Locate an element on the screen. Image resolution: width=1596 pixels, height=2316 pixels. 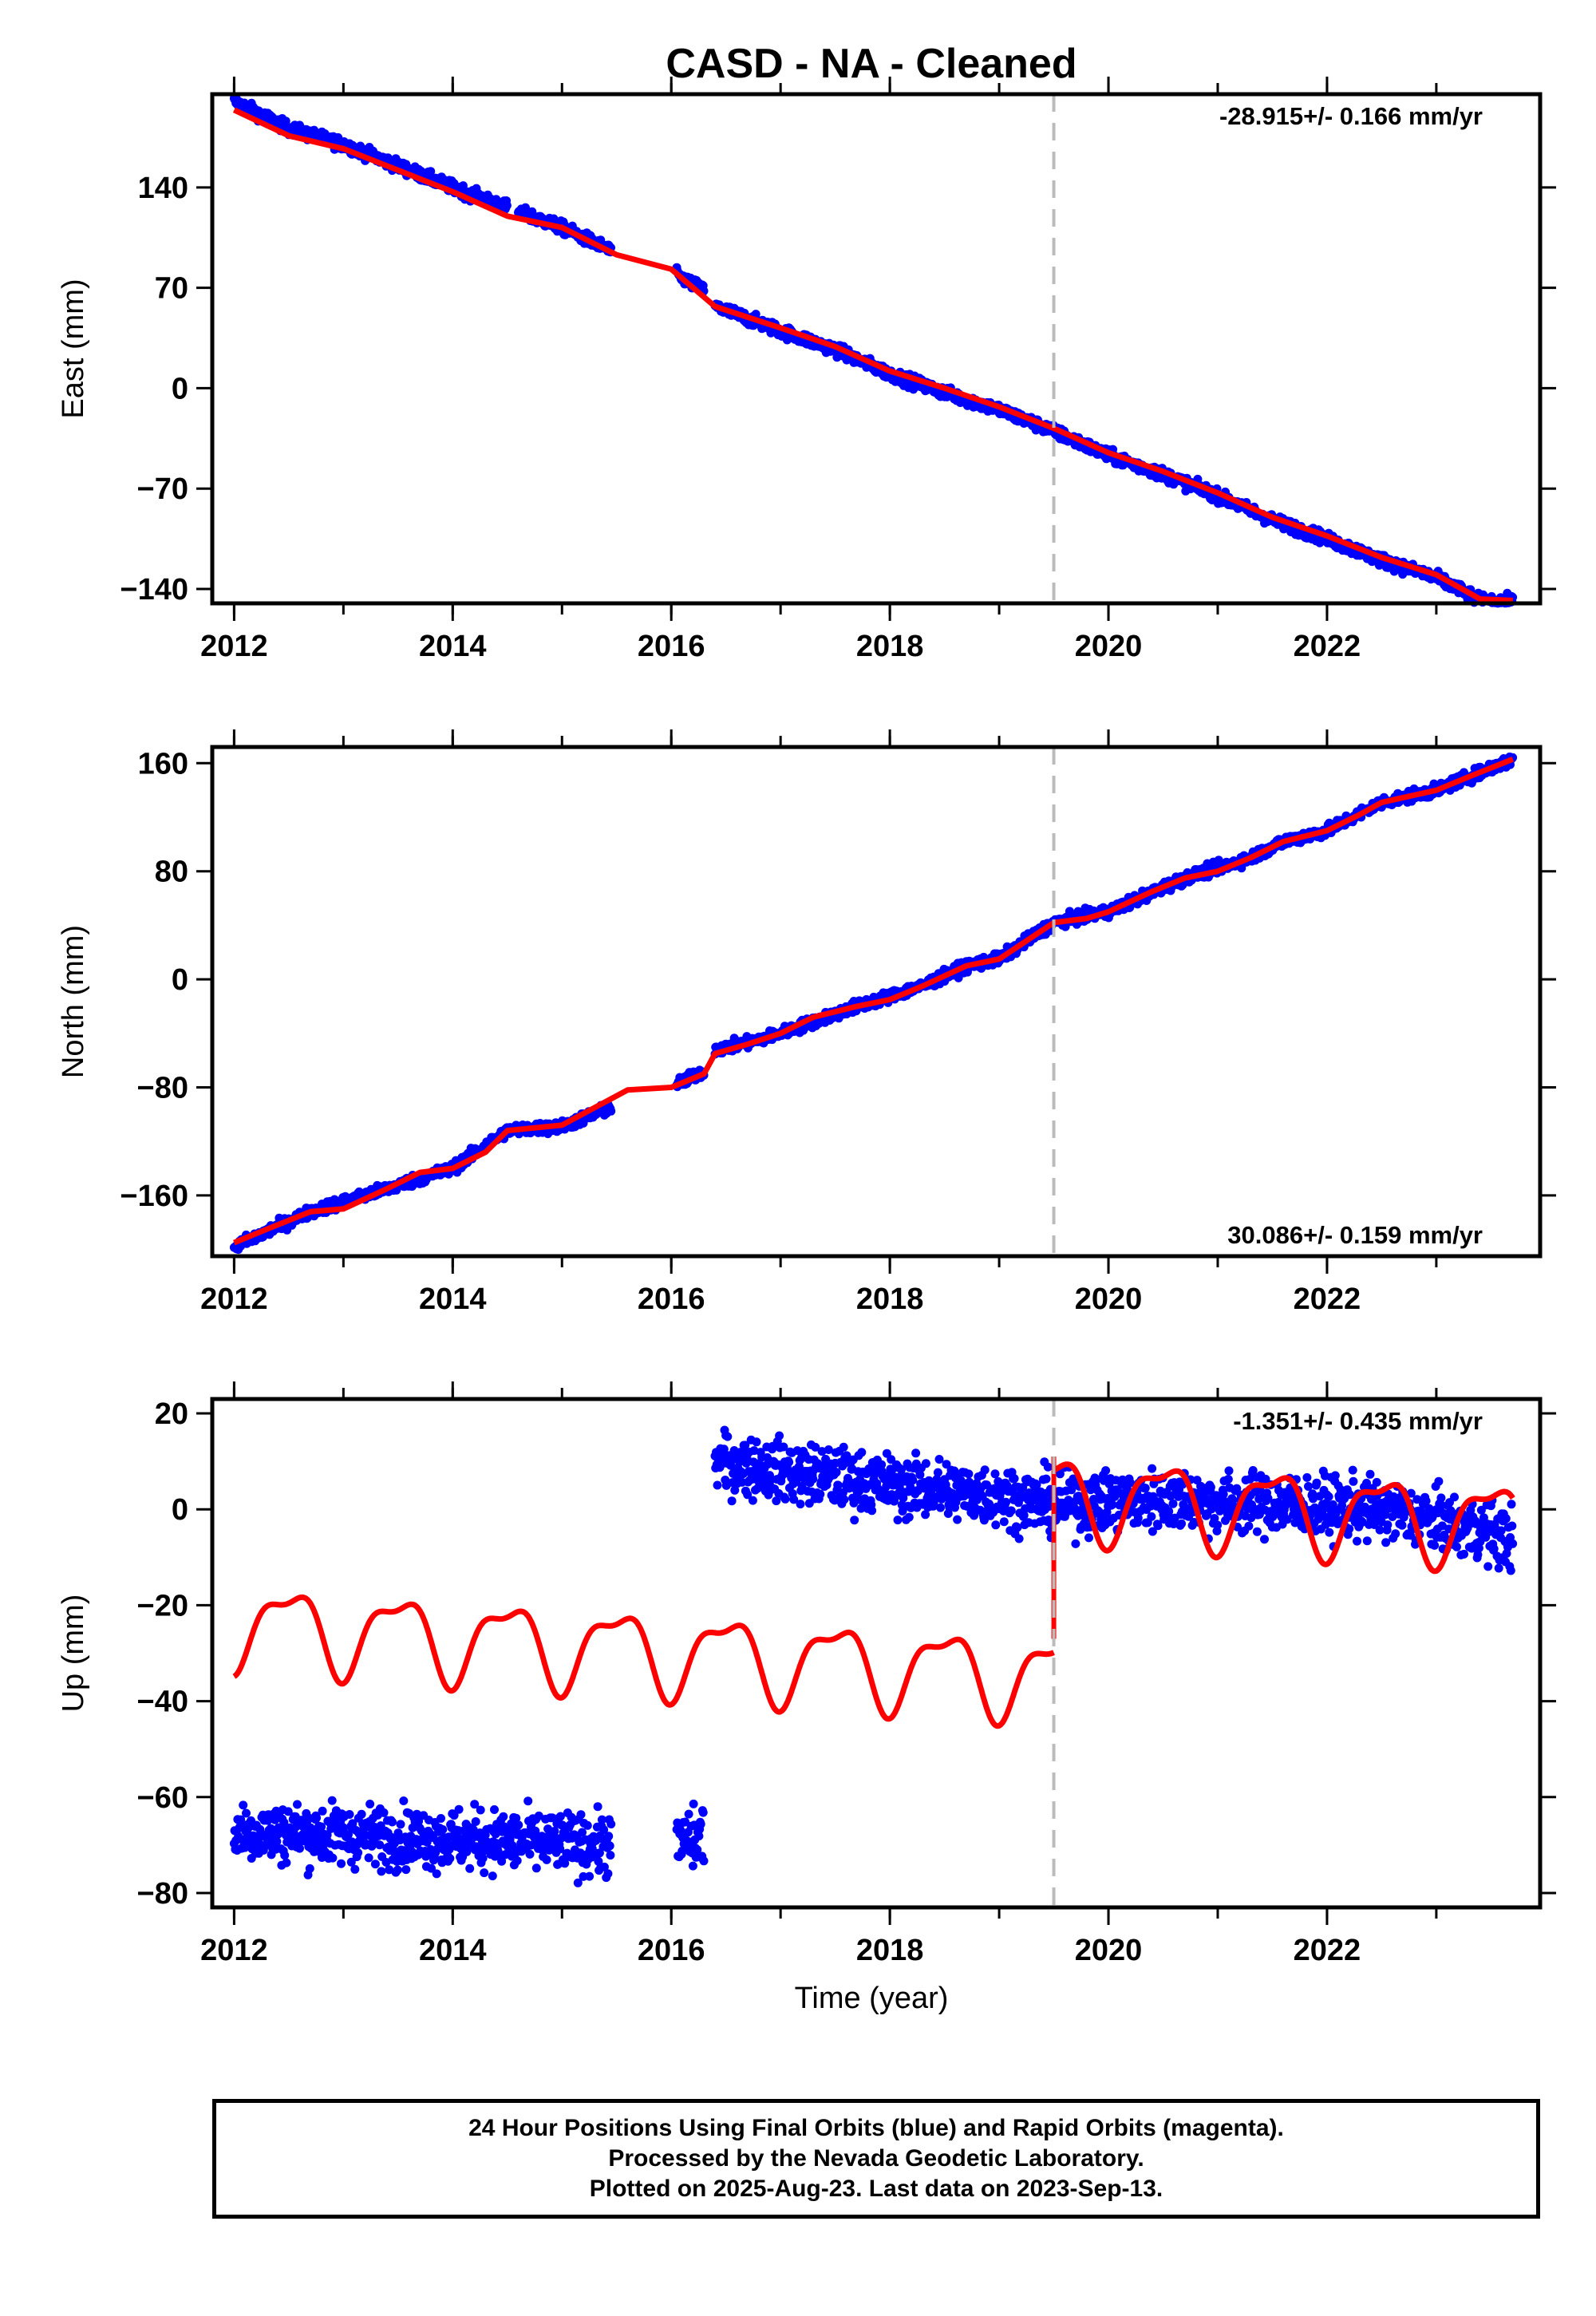
x-tick-label: 2020 is located at coordinates (1109, 646).